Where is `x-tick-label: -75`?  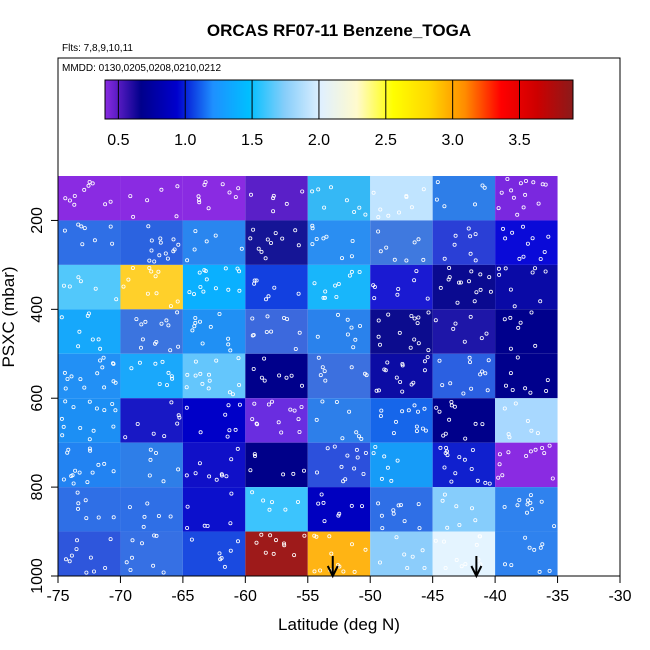 x-tick-label: -75 is located at coordinates (57, 596).